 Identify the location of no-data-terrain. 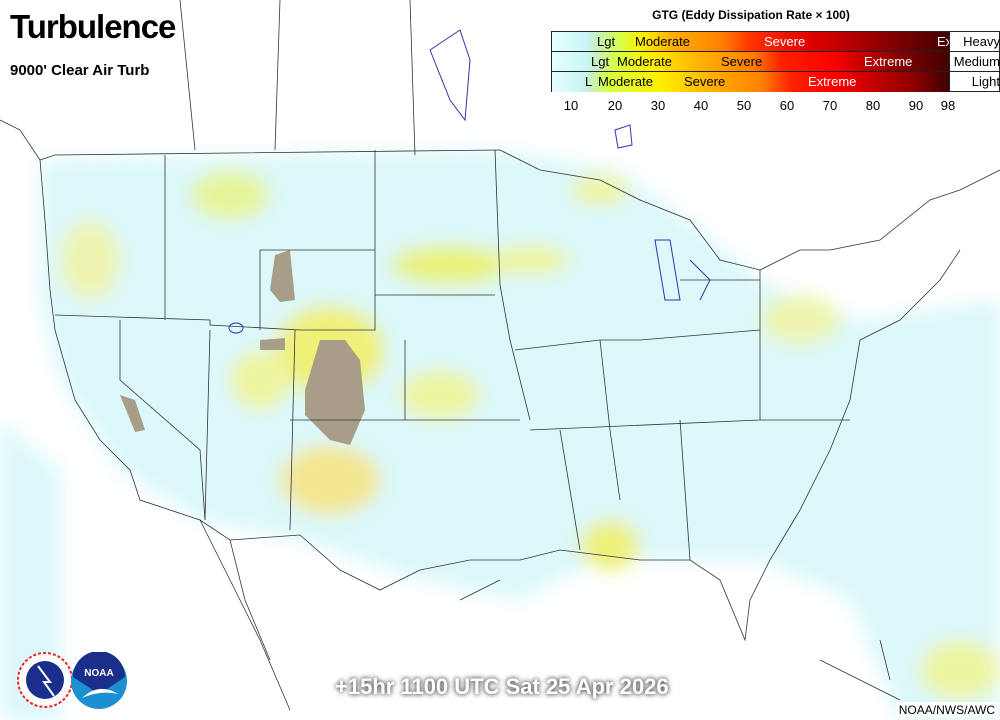
(242, 347).